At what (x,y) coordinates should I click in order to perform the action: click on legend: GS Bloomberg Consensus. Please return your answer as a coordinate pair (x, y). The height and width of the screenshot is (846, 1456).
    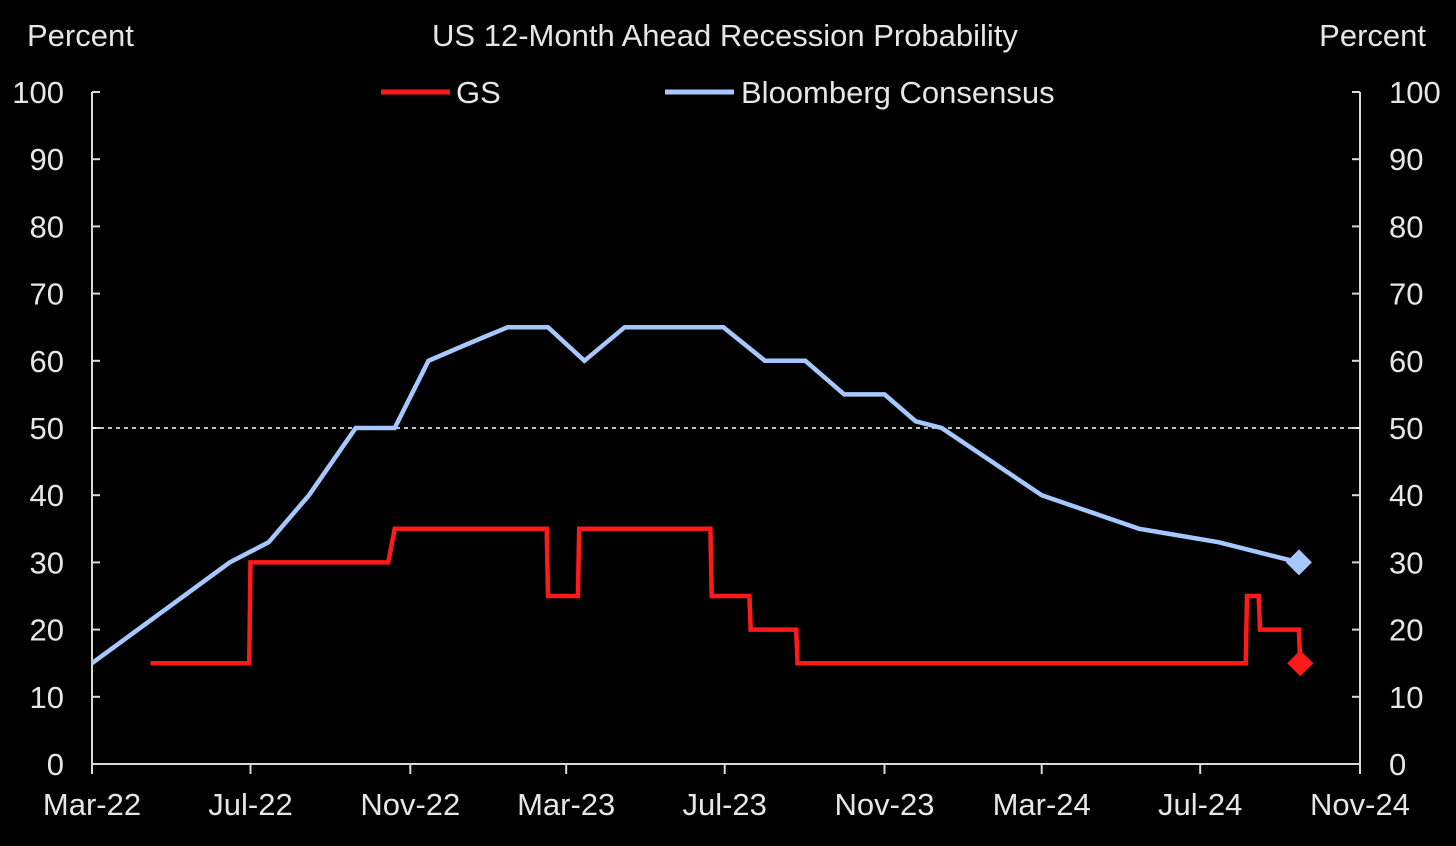
    Looking at the image, I should click on (718, 92).